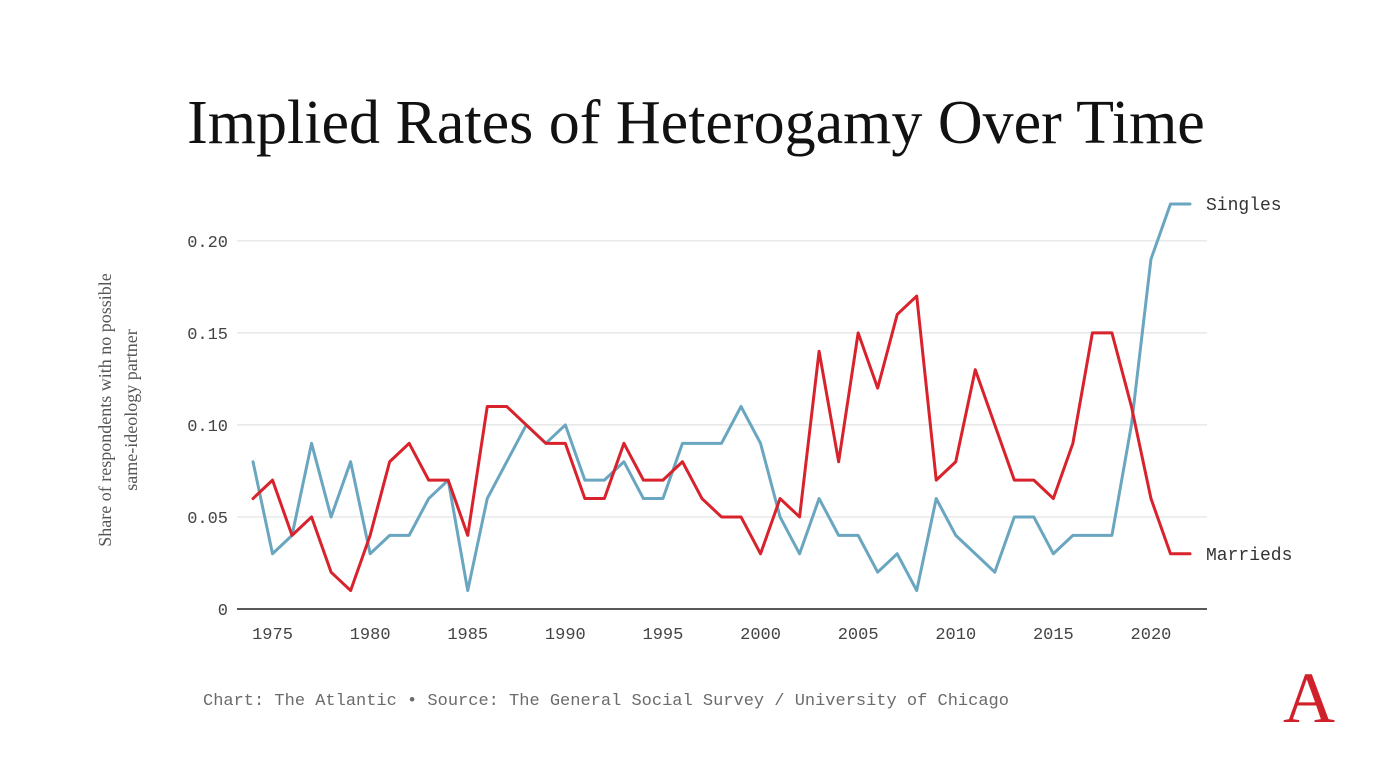 The image size is (1392, 773). What do you see at coordinates (131, 409) in the screenshot?
I see `y-axis-label-line-2: same-ideology partner` at bounding box center [131, 409].